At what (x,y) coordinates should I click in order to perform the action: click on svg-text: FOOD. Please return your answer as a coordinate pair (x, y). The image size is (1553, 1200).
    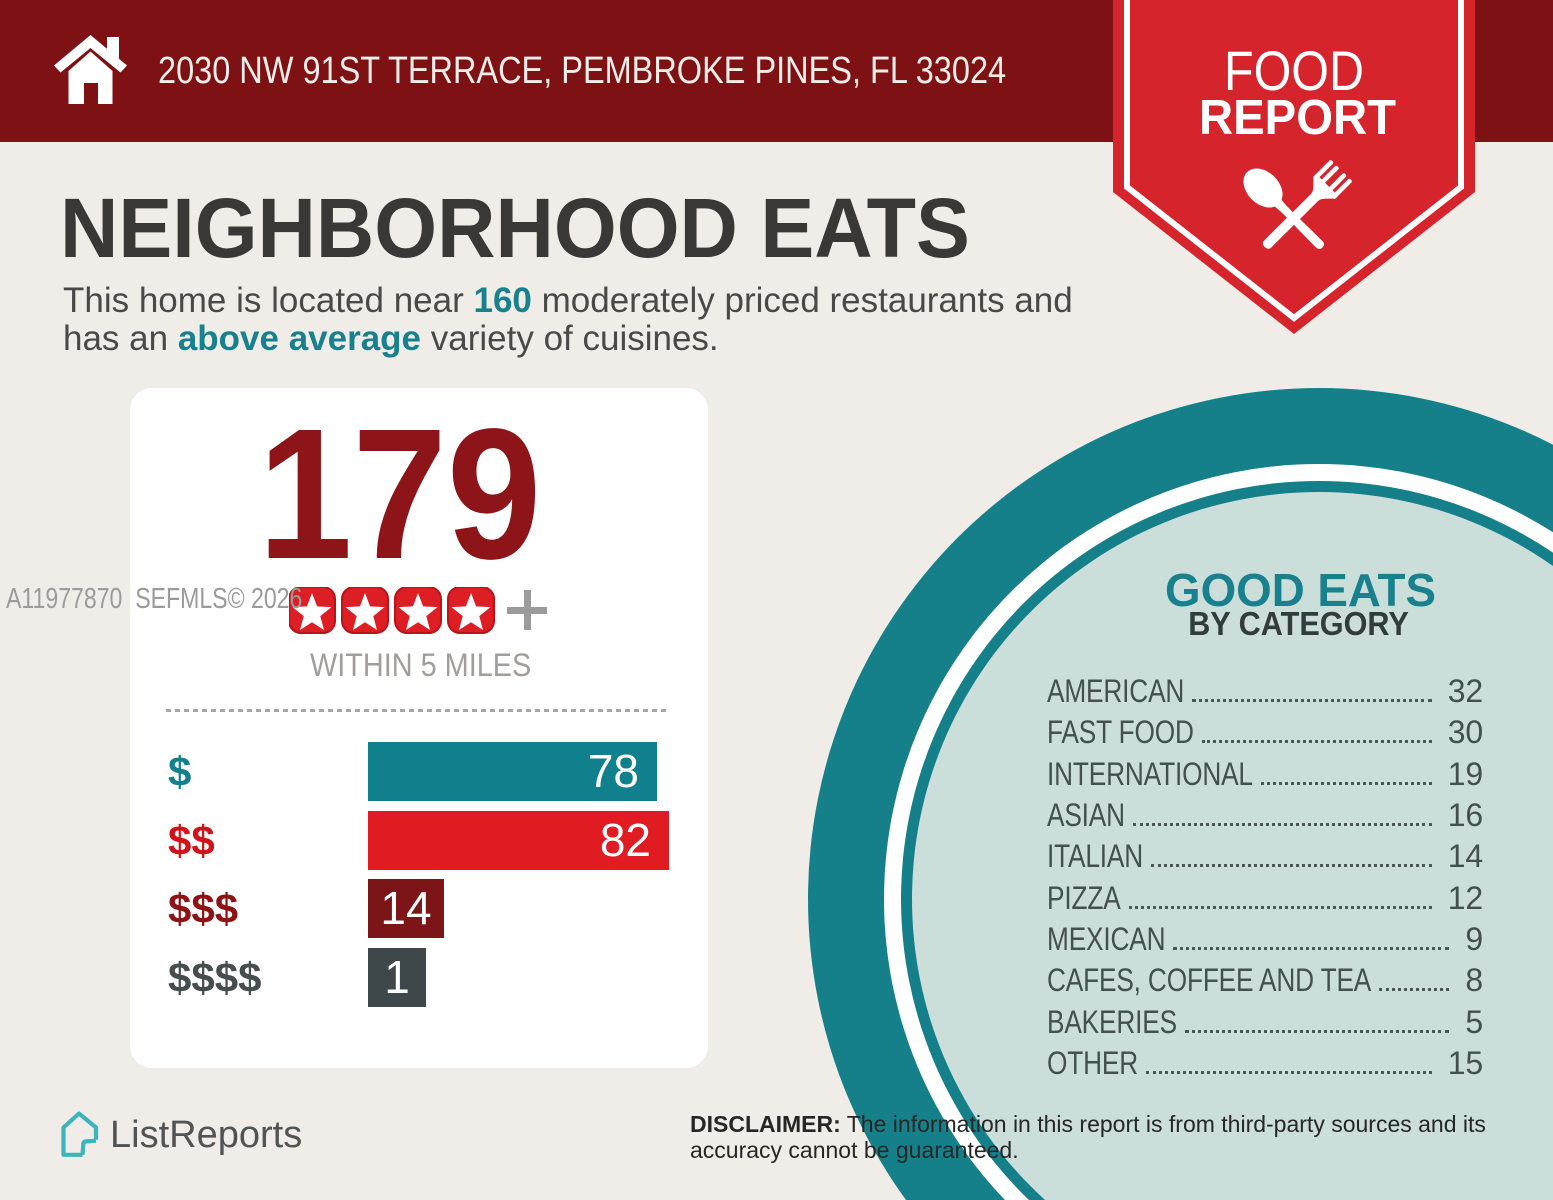
    Looking at the image, I should click on (1294, 70).